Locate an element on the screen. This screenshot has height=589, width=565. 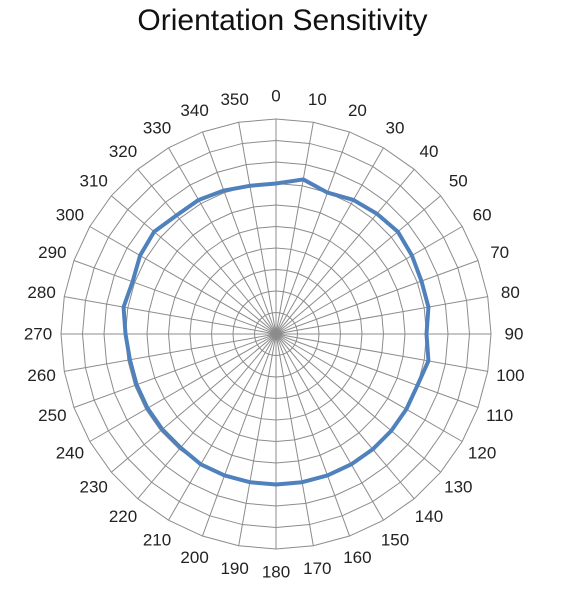
angle-tick-label: 140 is located at coordinates (429, 516).